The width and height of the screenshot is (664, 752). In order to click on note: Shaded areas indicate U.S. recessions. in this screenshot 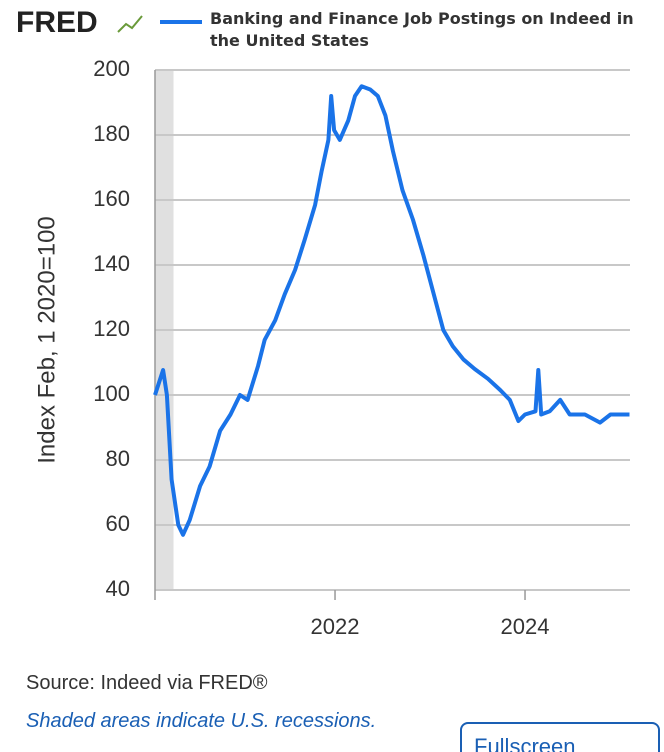, I will do `click(201, 721)`.